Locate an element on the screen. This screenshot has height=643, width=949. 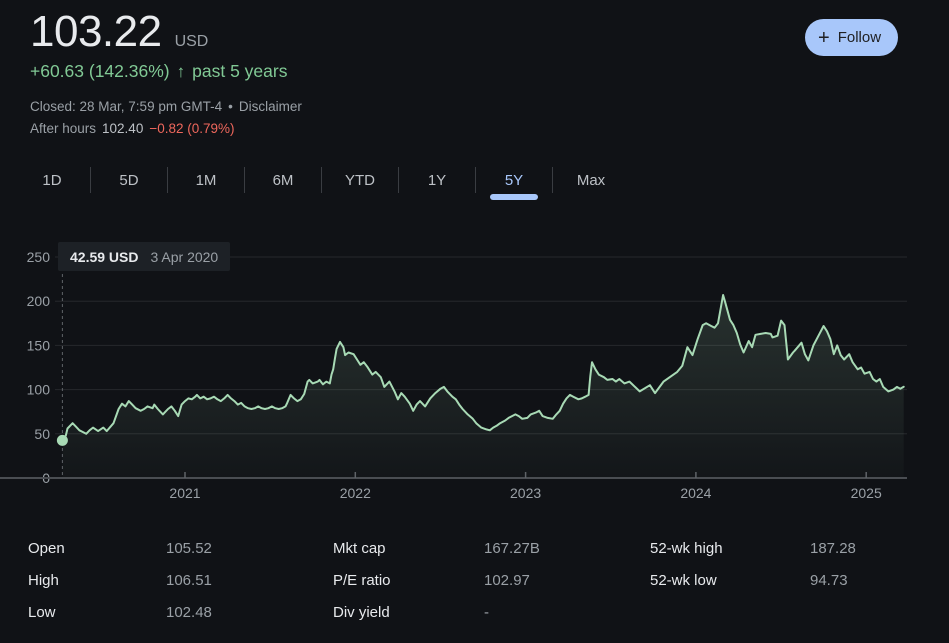
tab-5y: 5Y is located at coordinates (514, 180).